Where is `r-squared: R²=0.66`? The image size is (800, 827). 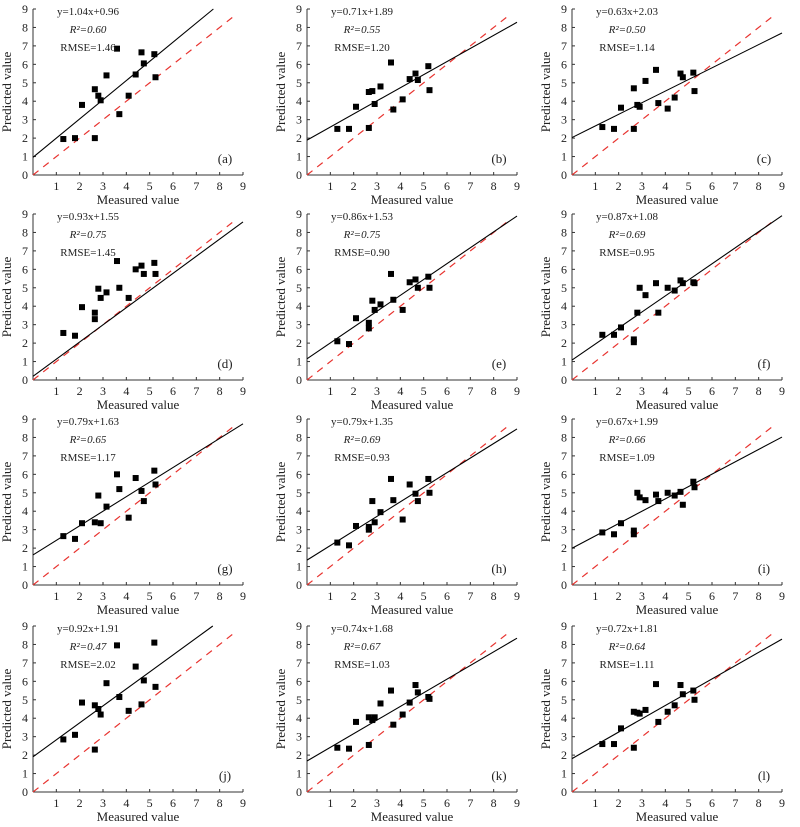 r-squared: R²=0.66 is located at coordinates (627, 440).